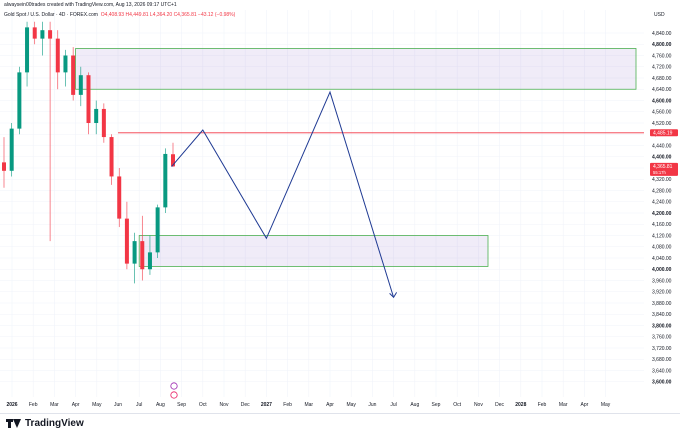 The height and width of the screenshot is (434, 680). Describe the element at coordinates (662, 214) in the screenshot. I see `price-axis-label: 4,200.00` at that location.